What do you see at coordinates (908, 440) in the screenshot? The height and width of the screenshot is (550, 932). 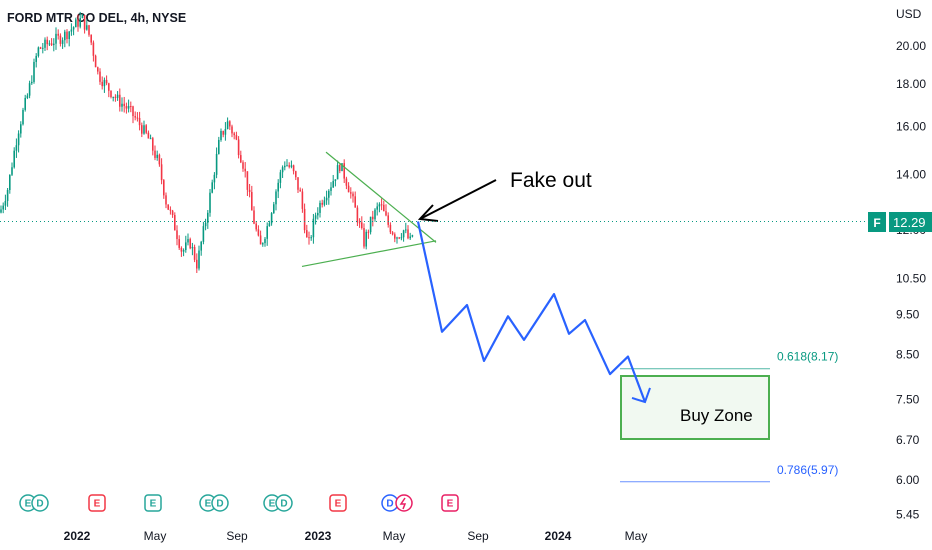 I see `y-tick-label: 6.70` at bounding box center [908, 440].